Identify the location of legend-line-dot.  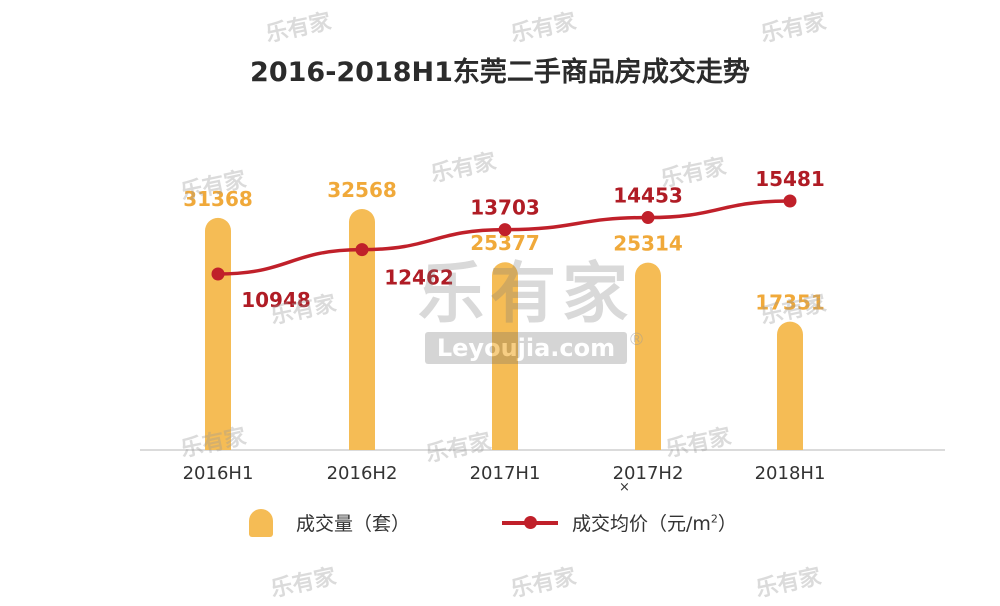
(530, 522).